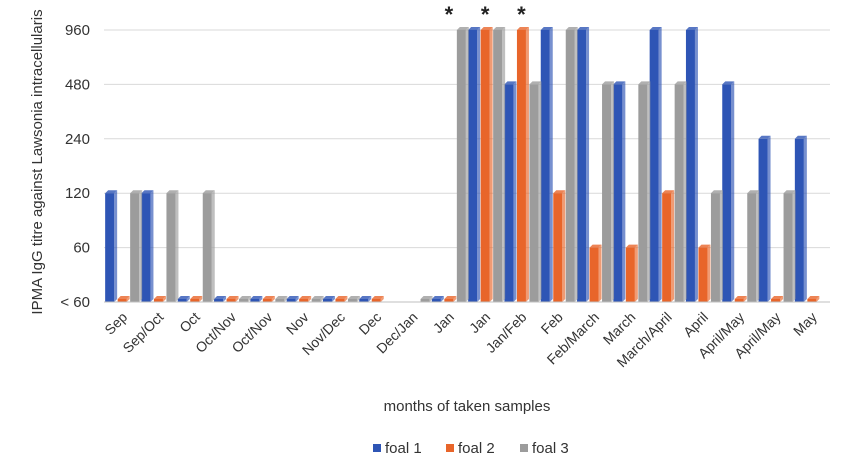 Image resolution: width=850 pixels, height=468 pixels. Describe the element at coordinates (695, 324) in the screenshot. I see `x-tick-label: April` at that location.